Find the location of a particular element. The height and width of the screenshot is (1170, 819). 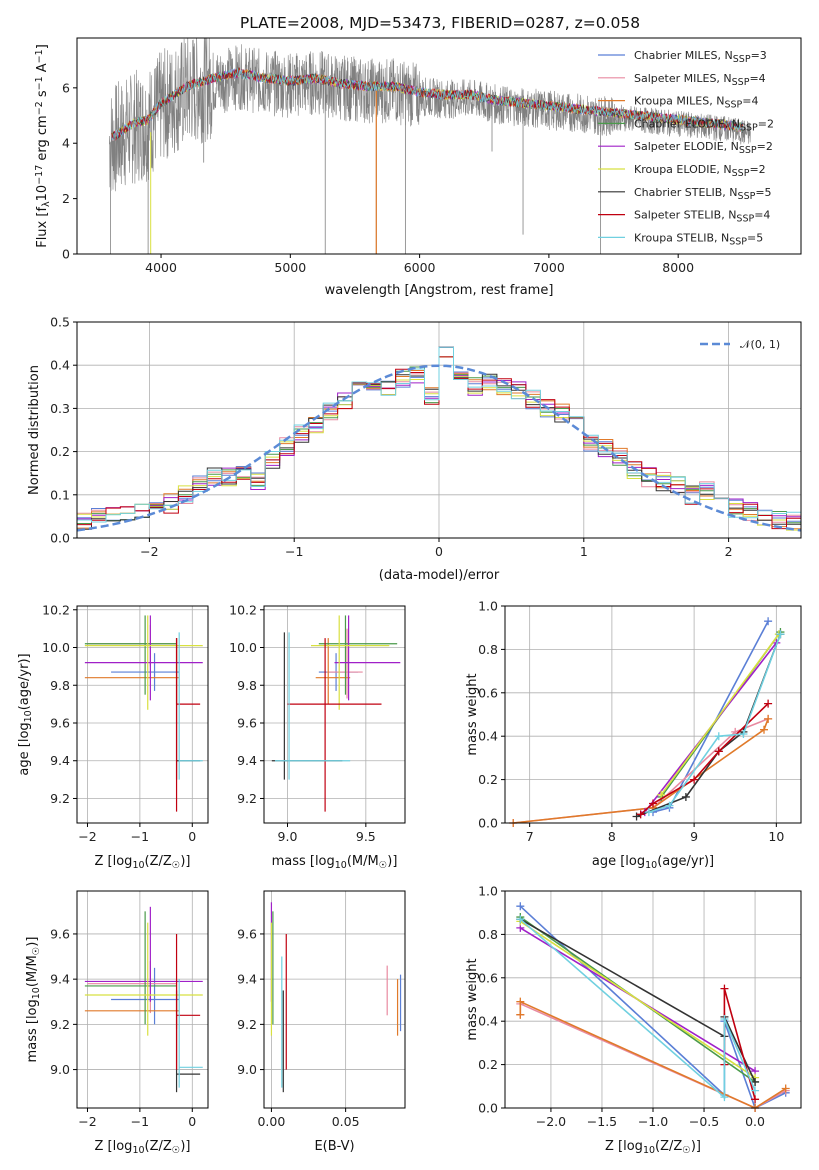

y-tick-label: 9.6 is located at coordinates (247, 722).